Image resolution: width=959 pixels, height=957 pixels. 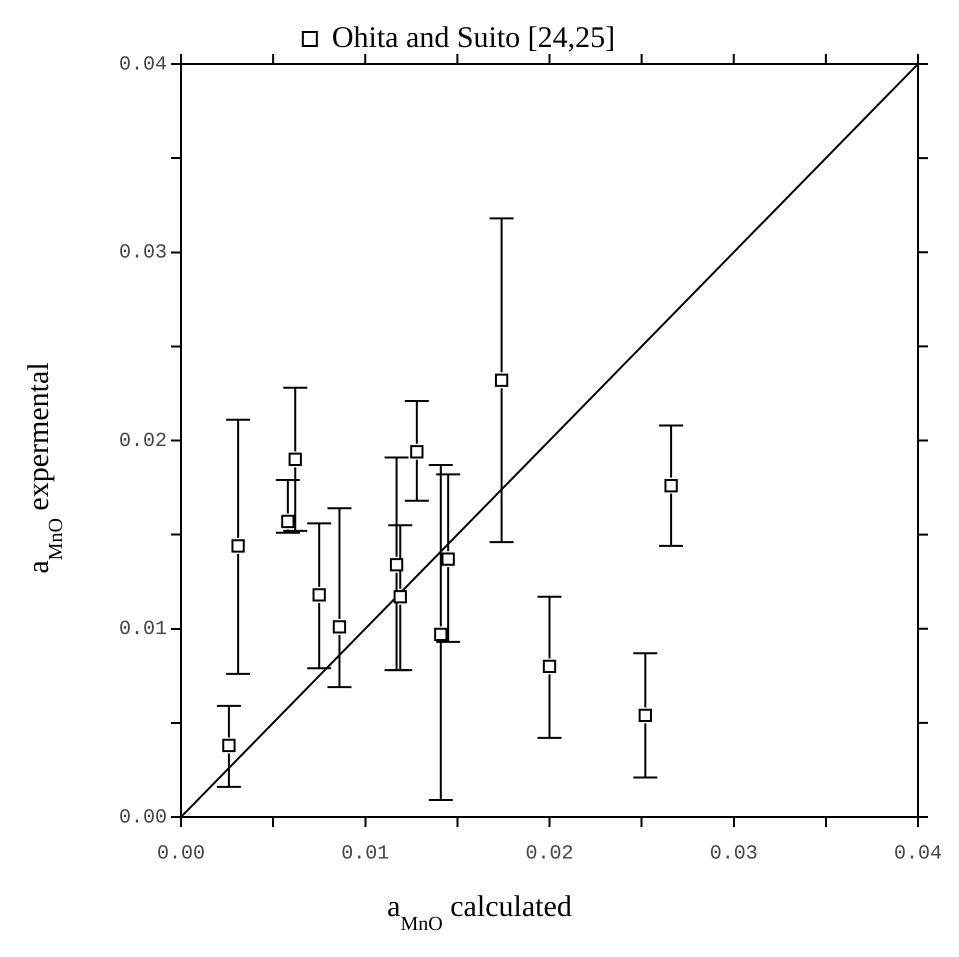 I want to click on y-tick-label: 0.00, so click(x=142, y=818).